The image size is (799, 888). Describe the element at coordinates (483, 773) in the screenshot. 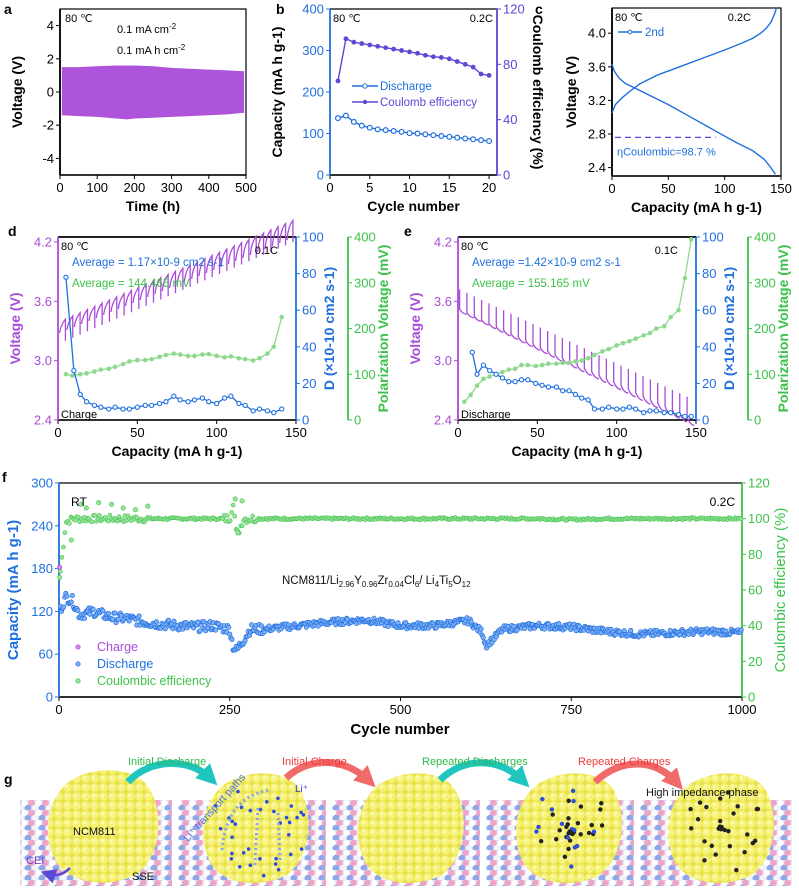

I see `arrow-repeated-discharges` at that location.